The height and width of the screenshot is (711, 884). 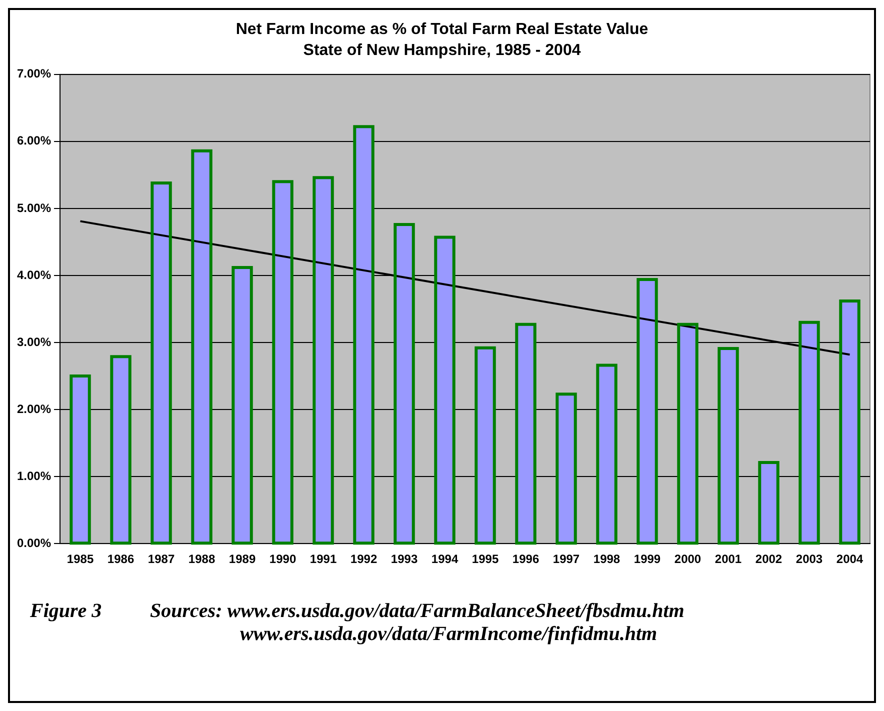 What do you see at coordinates (34, 73) in the screenshot?
I see `y-tick-label: 7.00%` at bounding box center [34, 73].